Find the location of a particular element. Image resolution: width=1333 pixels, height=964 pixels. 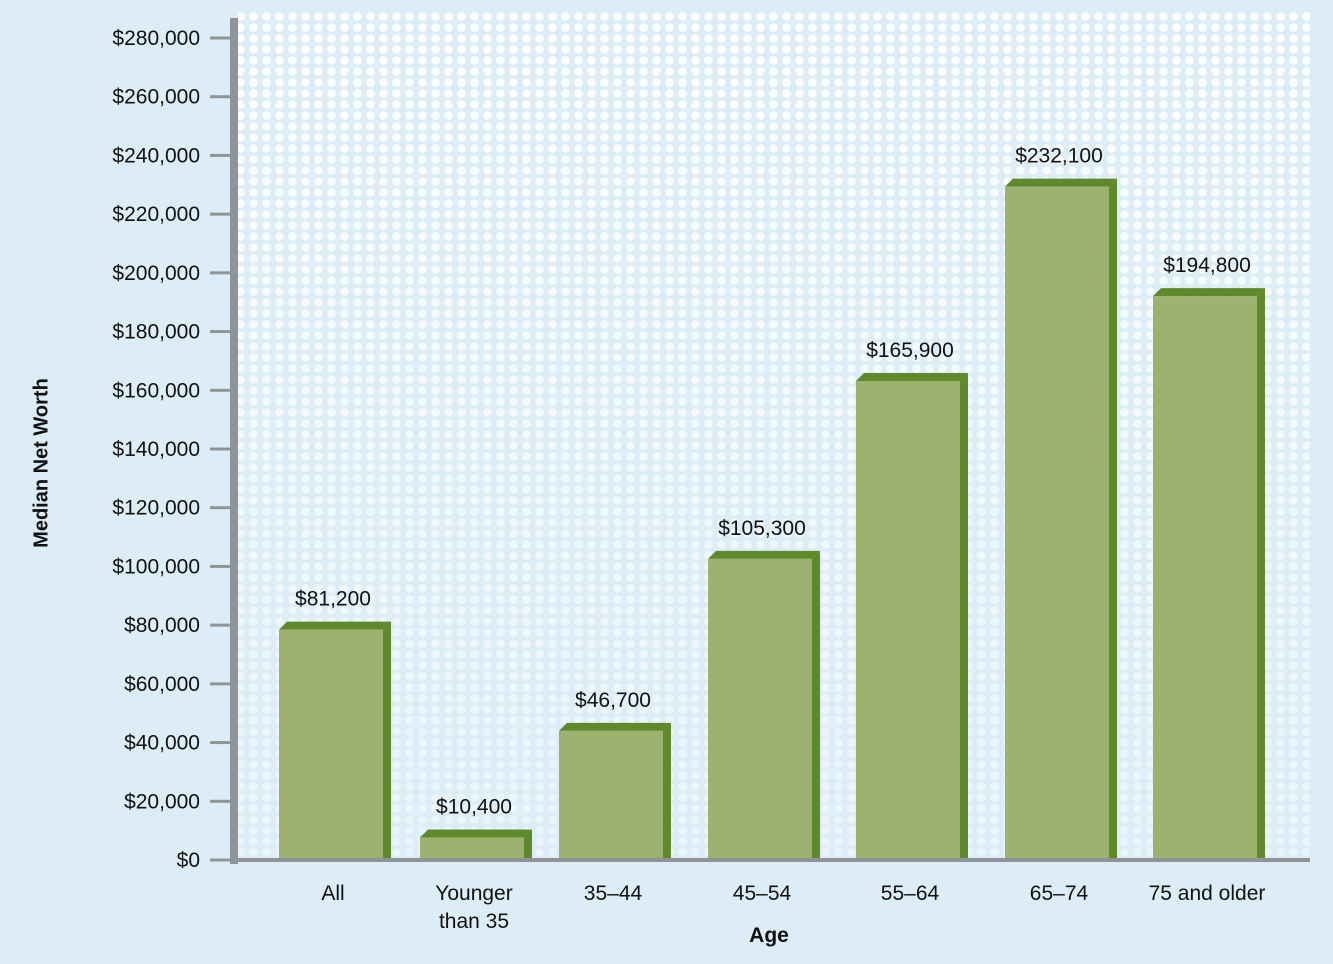

y-tick-label: $280,000 is located at coordinates (156, 38).